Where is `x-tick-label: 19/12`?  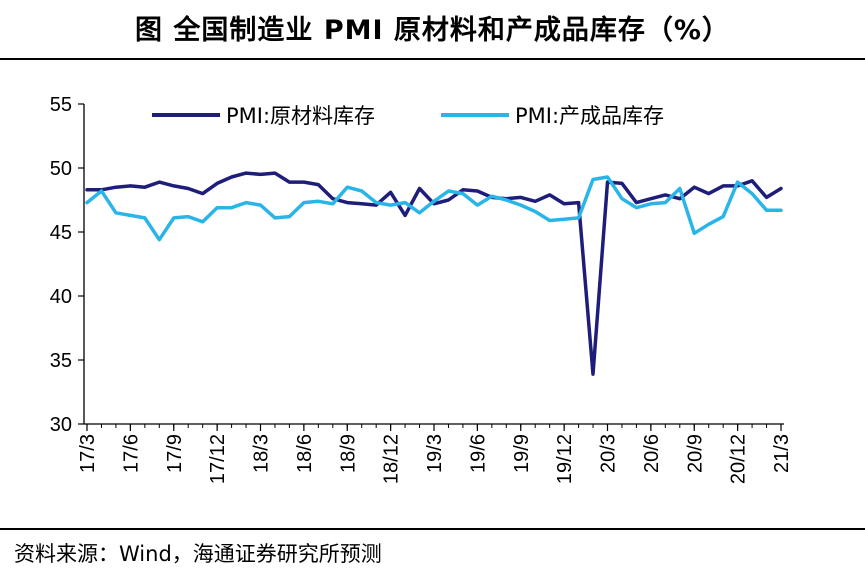 x-tick-label: 19/12 is located at coordinates (565, 459).